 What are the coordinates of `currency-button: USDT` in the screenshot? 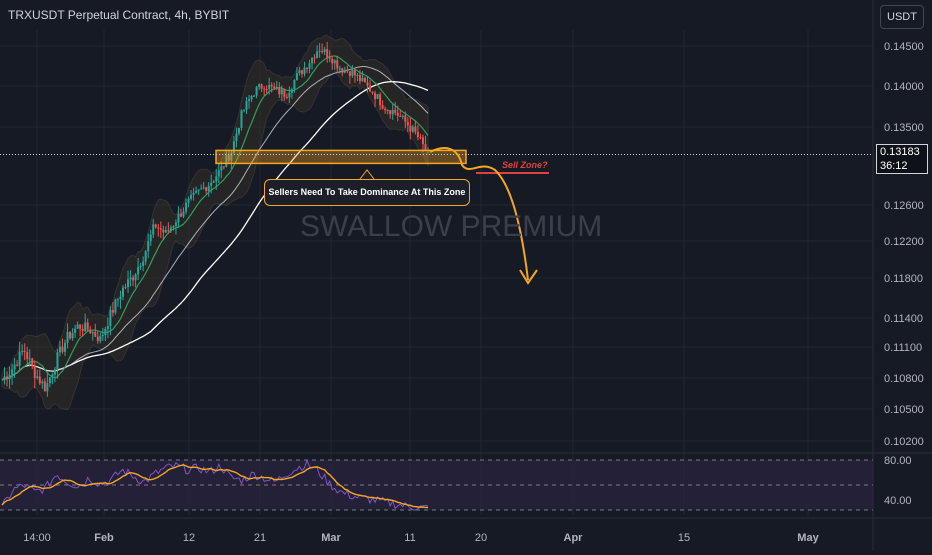 It's located at (902, 17).